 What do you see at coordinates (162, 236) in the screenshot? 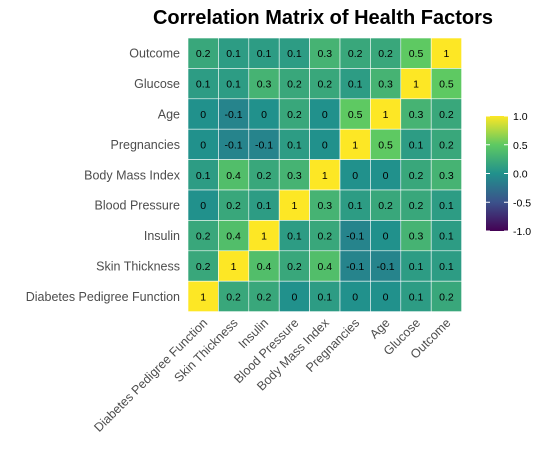
I see `y-tick-label: Insulin` at bounding box center [162, 236].